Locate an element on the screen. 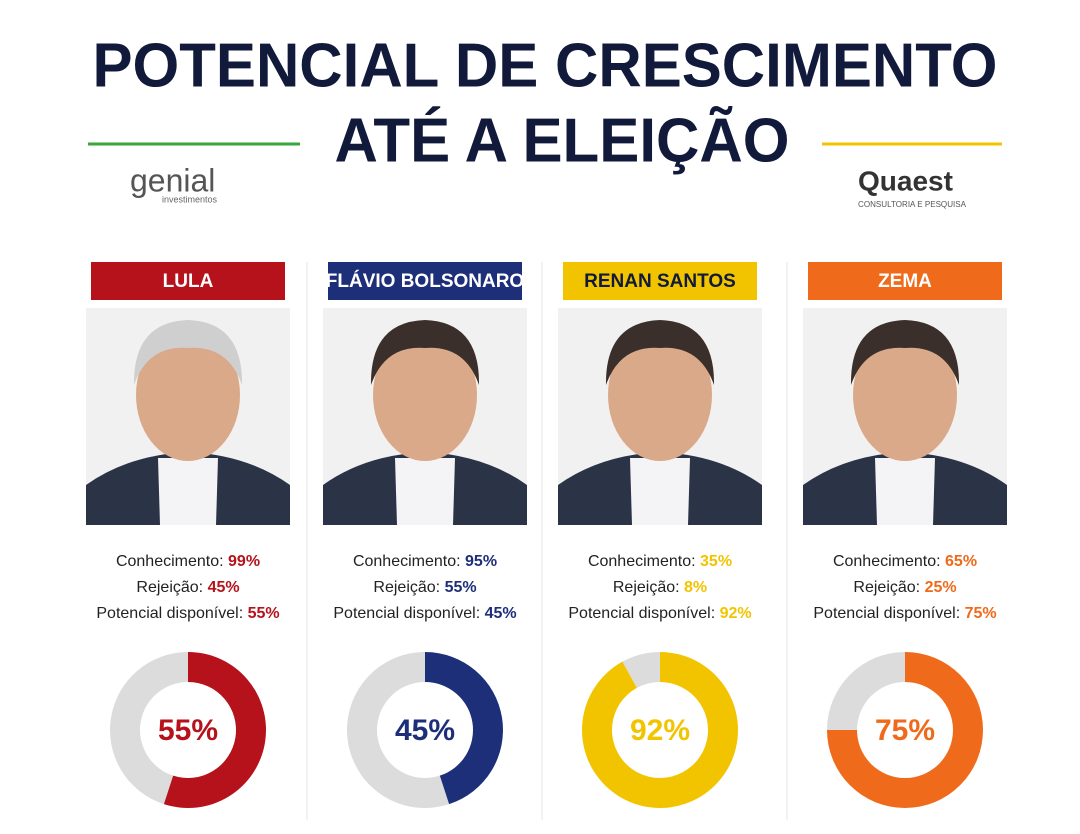 This screenshot has width=1080, height=834. stat-line: Rejeição: 55% is located at coordinates (424, 587).